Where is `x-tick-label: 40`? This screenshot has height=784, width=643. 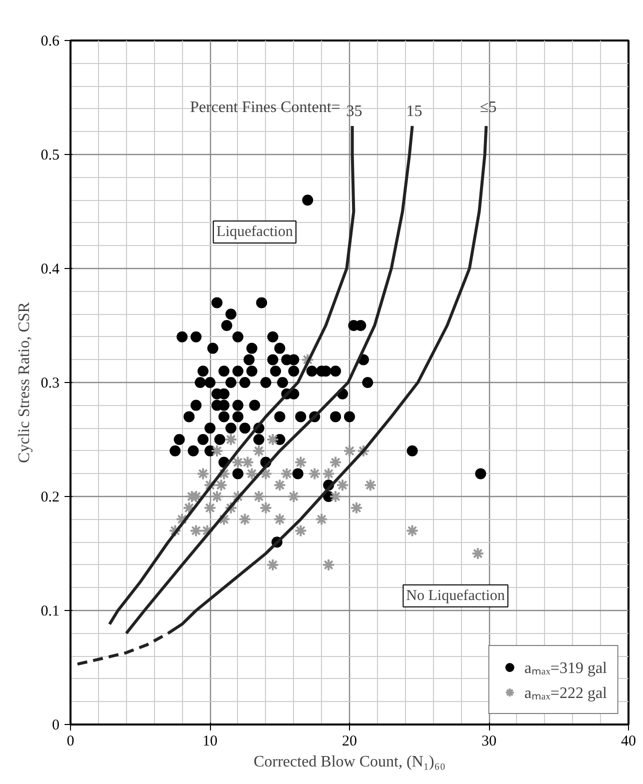
x-tick-label: 40 is located at coordinates (628, 742).